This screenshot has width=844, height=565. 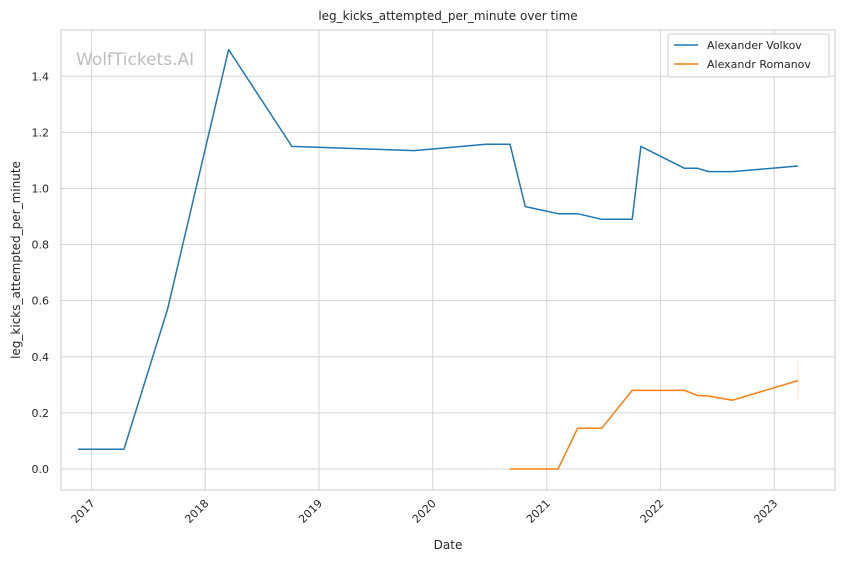 What do you see at coordinates (759, 64) in the screenshot?
I see `legend-label: Alexandr Romanov` at bounding box center [759, 64].